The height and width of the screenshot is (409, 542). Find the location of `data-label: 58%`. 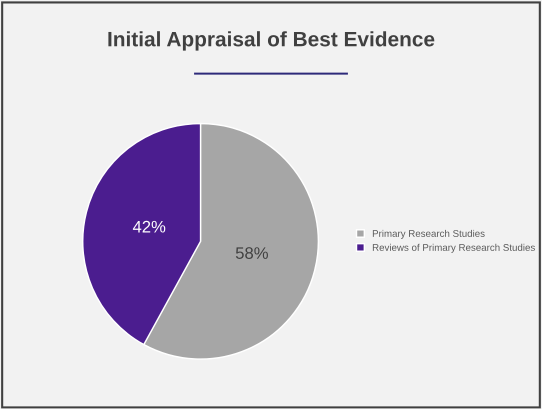

data-label: 58% is located at coordinates (252, 253).